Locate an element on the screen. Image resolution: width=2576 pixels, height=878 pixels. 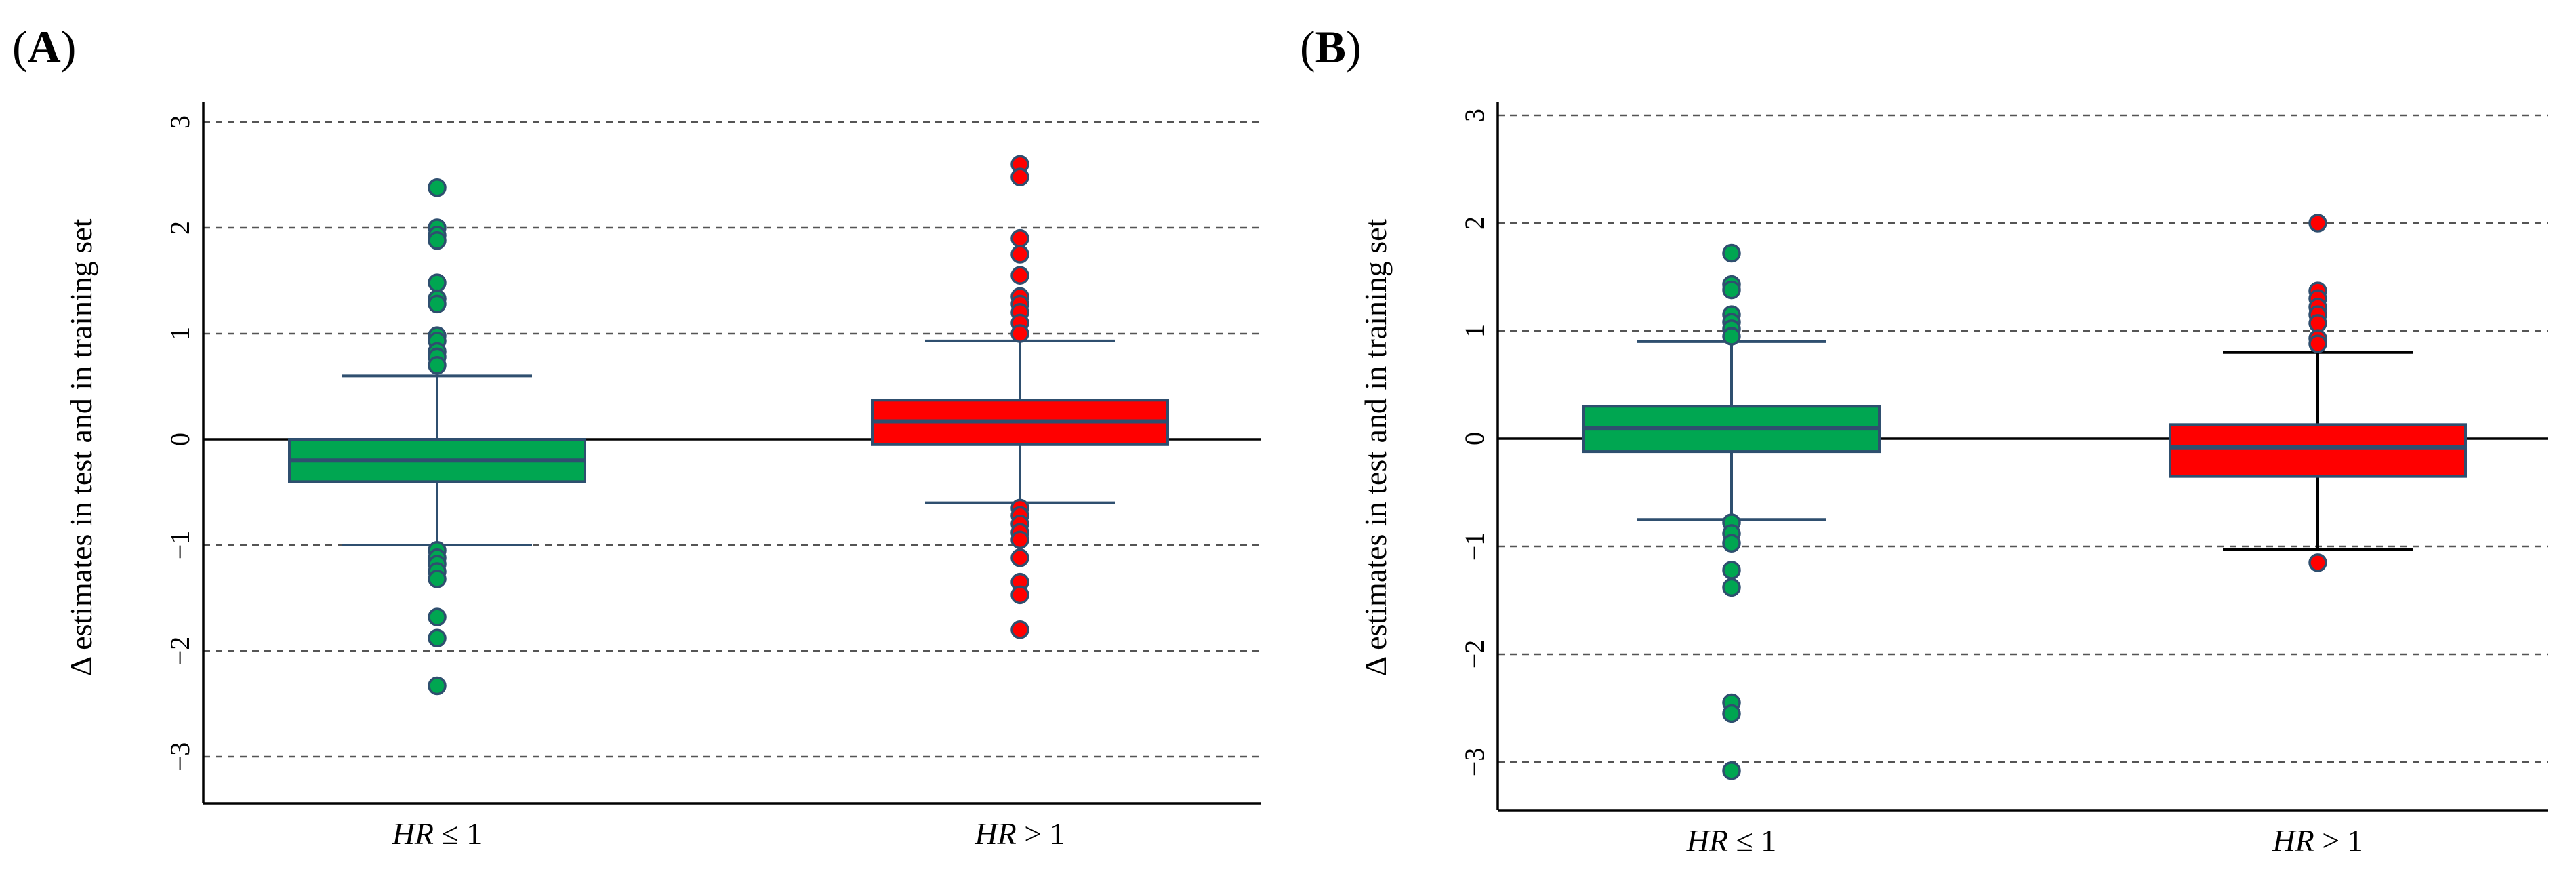
panel-a-letter: A is located at coordinates (45, 47).